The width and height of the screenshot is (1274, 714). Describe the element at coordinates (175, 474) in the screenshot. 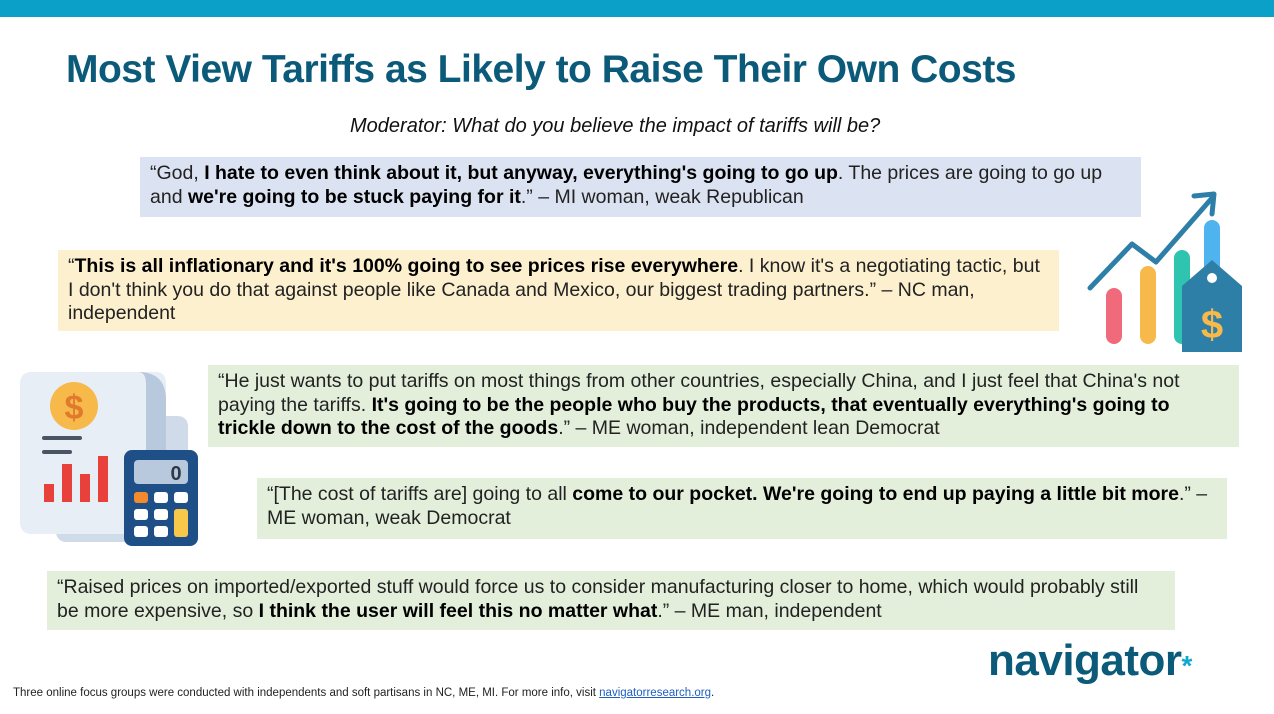

I see `calculator-display: 0` at that location.